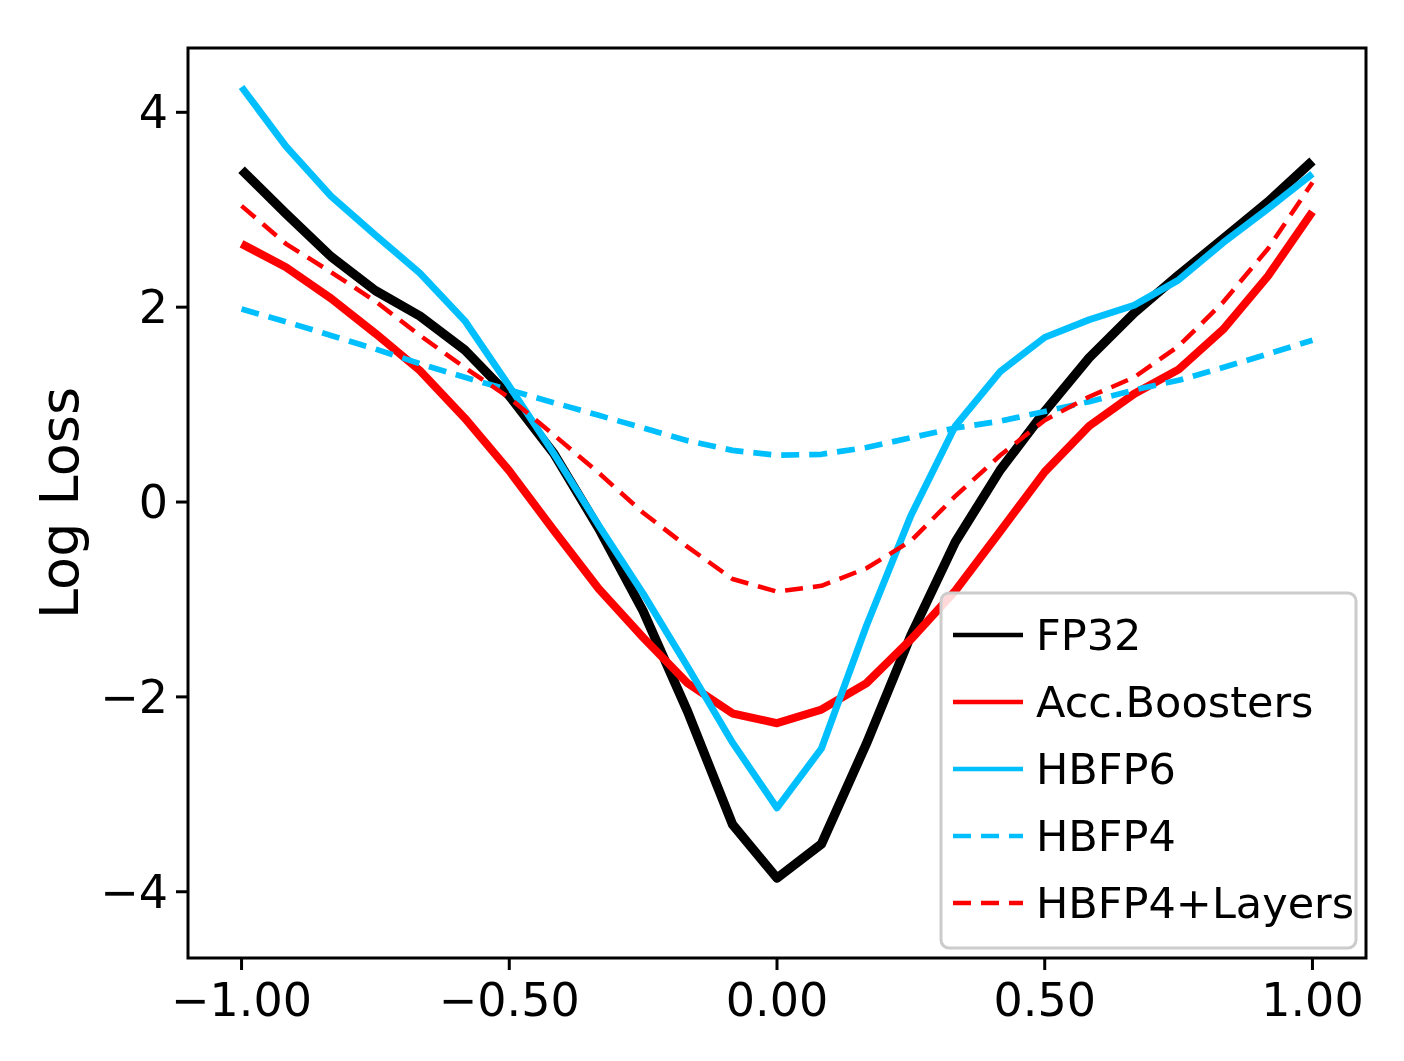 The width and height of the screenshot is (1404, 1061). What do you see at coordinates (777, 1000) in the screenshot?
I see `x-tick-label: 0.00` at bounding box center [777, 1000].